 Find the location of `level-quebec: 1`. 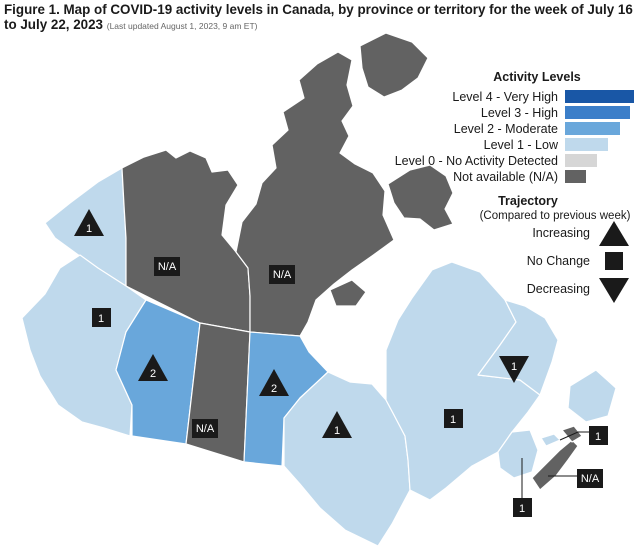

level-quebec: 1 is located at coordinates (453, 420).